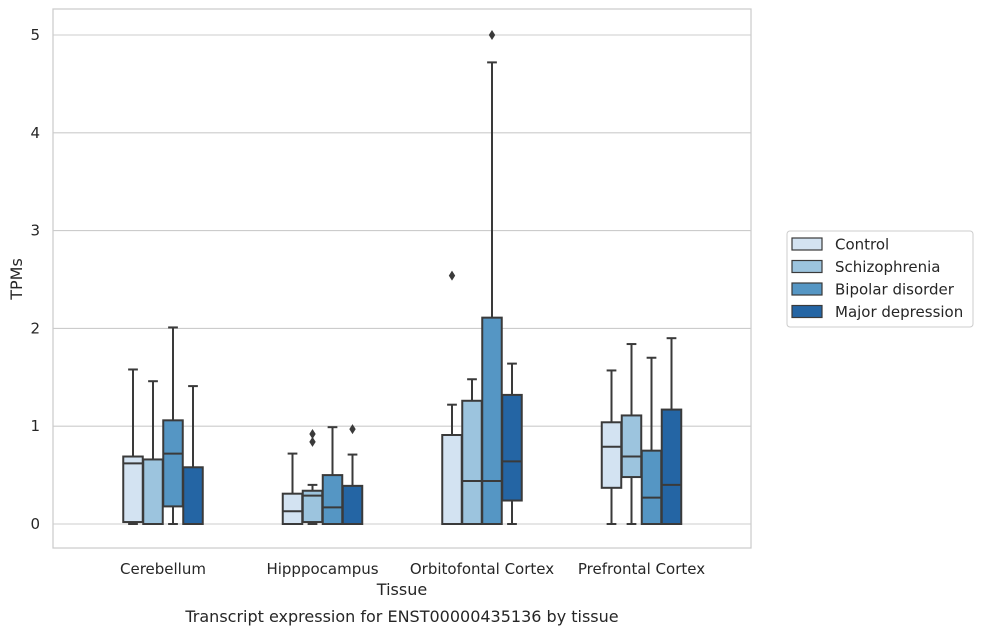 This screenshot has height=634, width=983. I want to click on x-tick-label: Orbitofontal Cortex, so click(482, 569).